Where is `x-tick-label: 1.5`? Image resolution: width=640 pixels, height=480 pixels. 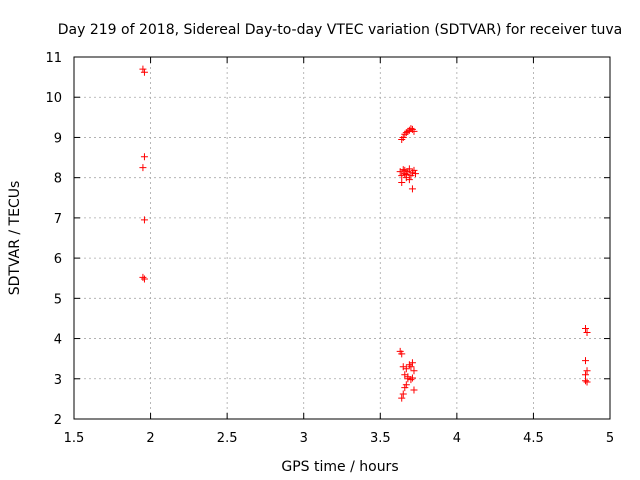 x-tick-label: 1.5 is located at coordinates (74, 438).